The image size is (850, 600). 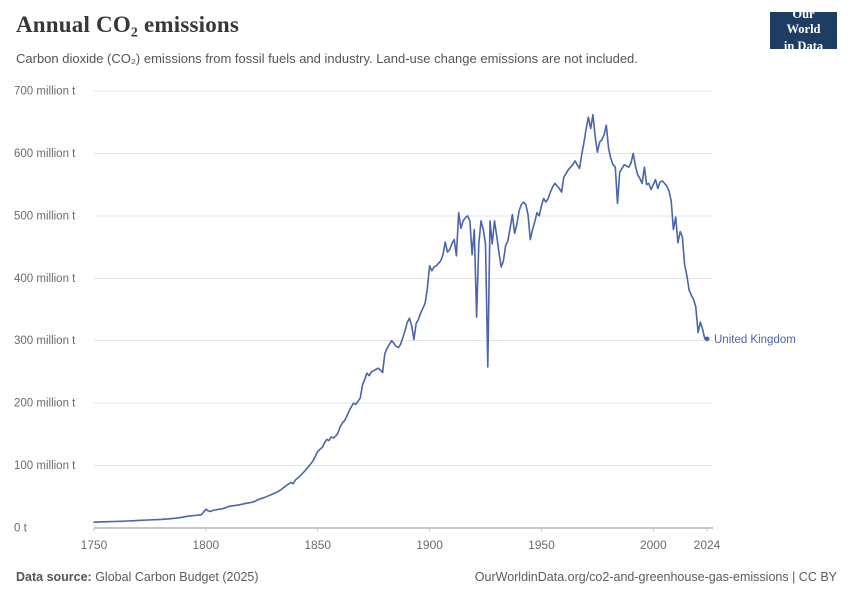 What do you see at coordinates (94, 545) in the screenshot?
I see `x-tick-label: 1750` at bounding box center [94, 545].